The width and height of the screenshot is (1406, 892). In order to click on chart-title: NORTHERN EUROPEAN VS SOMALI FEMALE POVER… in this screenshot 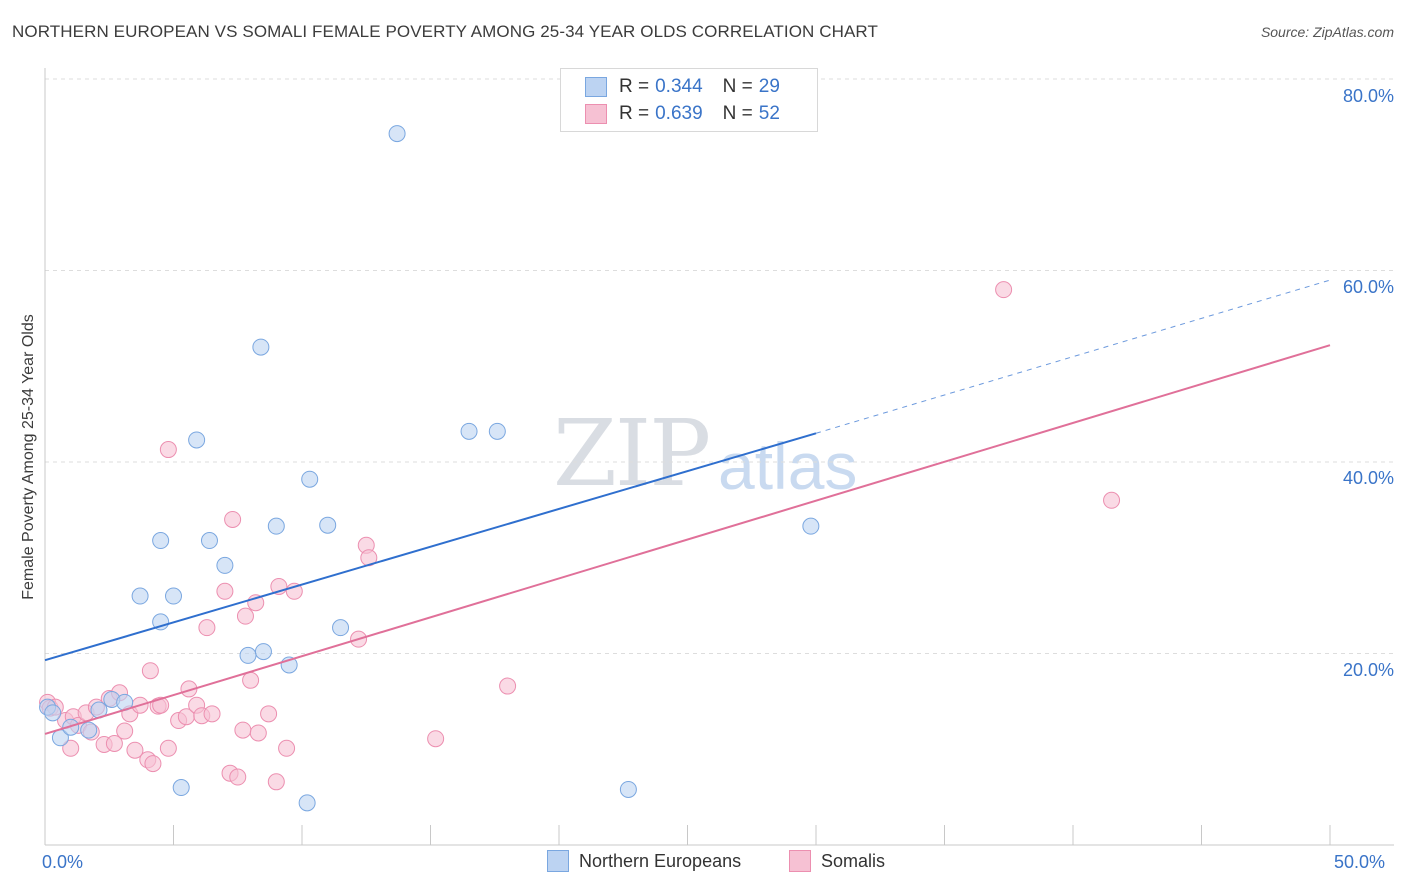, I will do `click(445, 31)`.